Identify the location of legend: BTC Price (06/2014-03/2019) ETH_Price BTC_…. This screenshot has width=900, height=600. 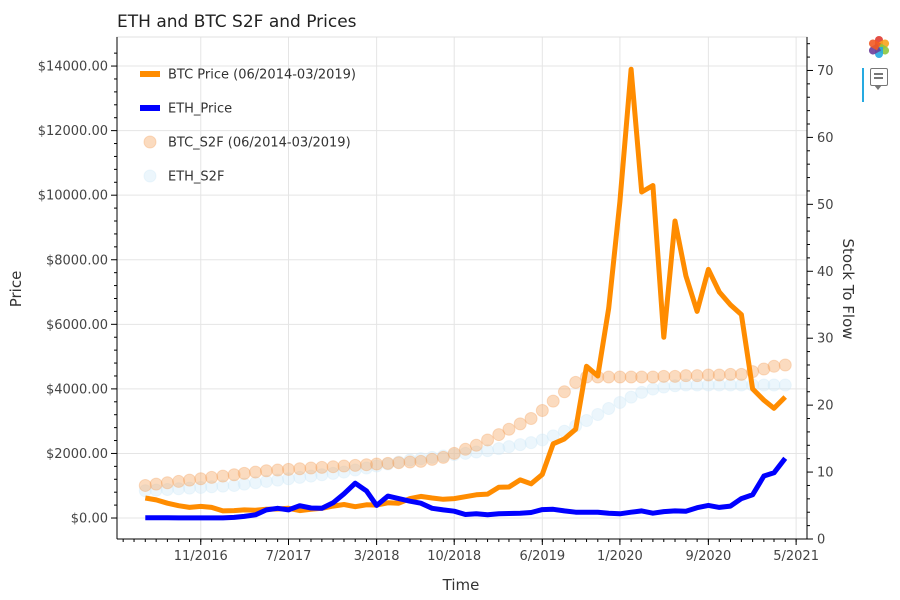
(248, 126).